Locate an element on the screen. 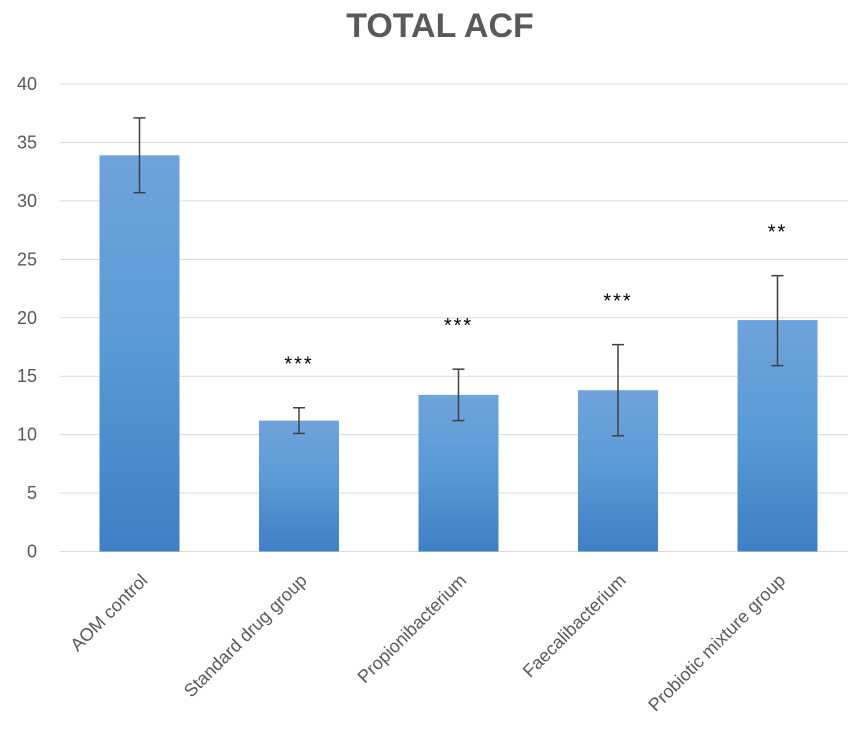  significance-labels: *********** is located at coordinates (536, 299).